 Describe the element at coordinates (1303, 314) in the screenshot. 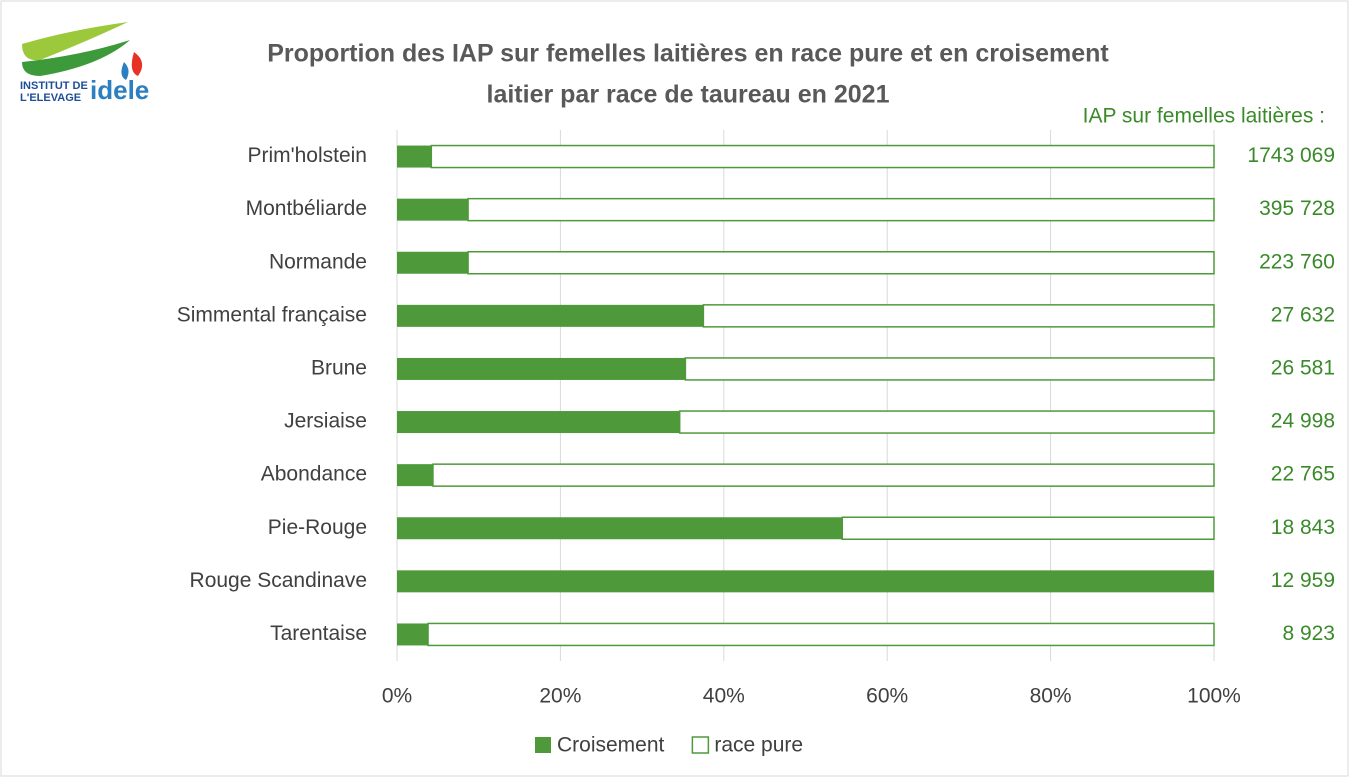

I see `total-label: 27 632` at that location.